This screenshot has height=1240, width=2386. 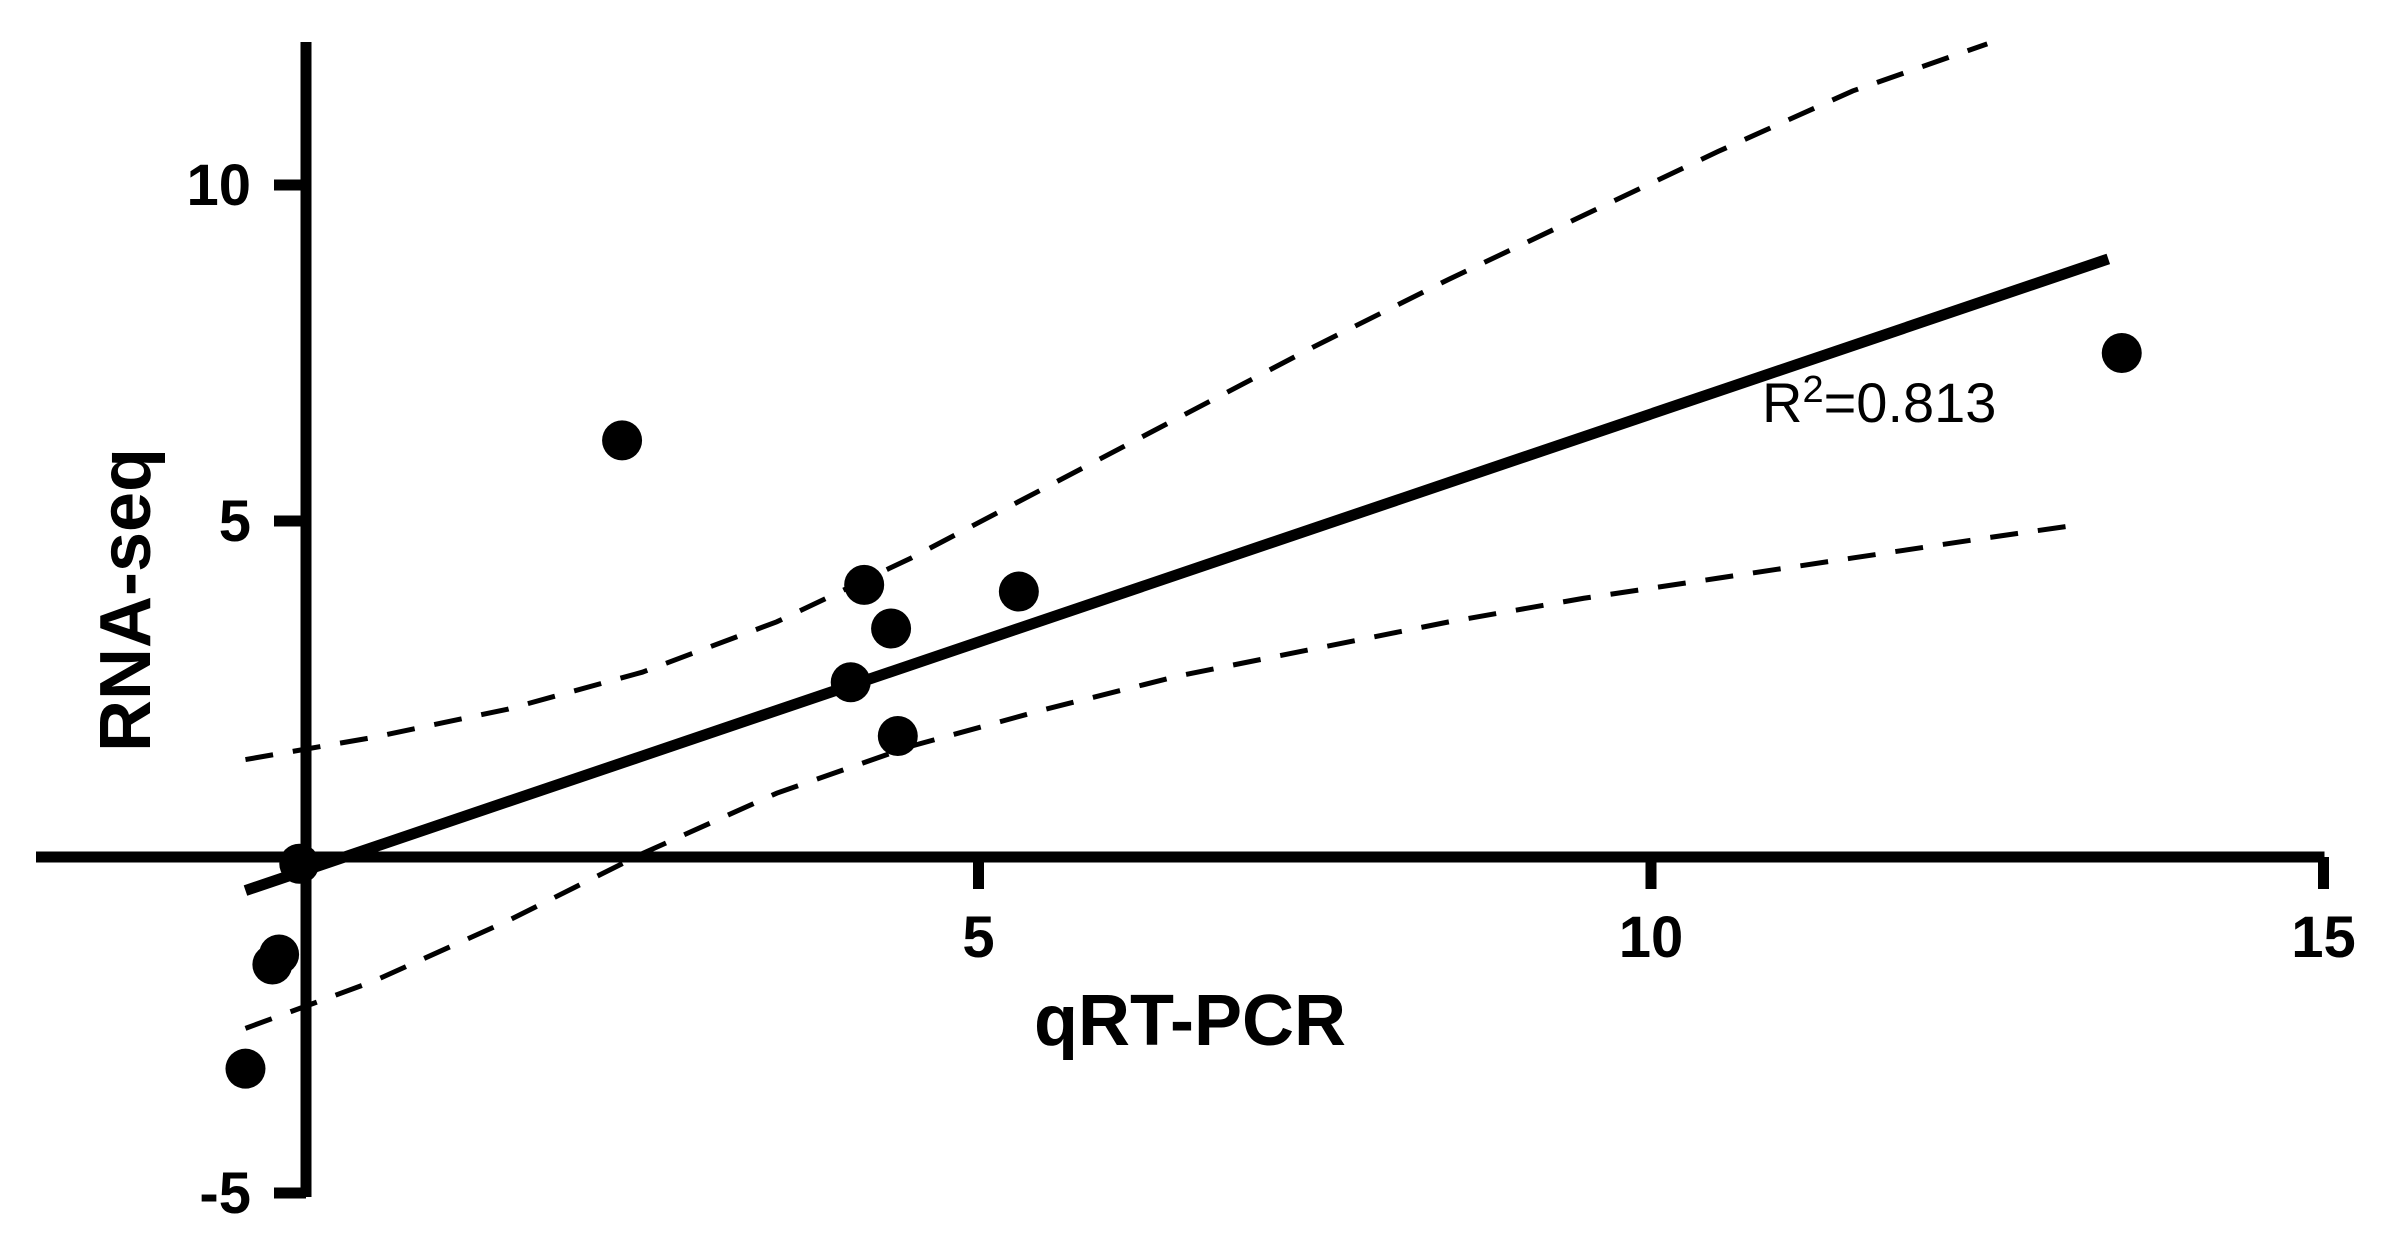 I want to click on x-tick-label-10: 10, so click(x=1651, y=937).